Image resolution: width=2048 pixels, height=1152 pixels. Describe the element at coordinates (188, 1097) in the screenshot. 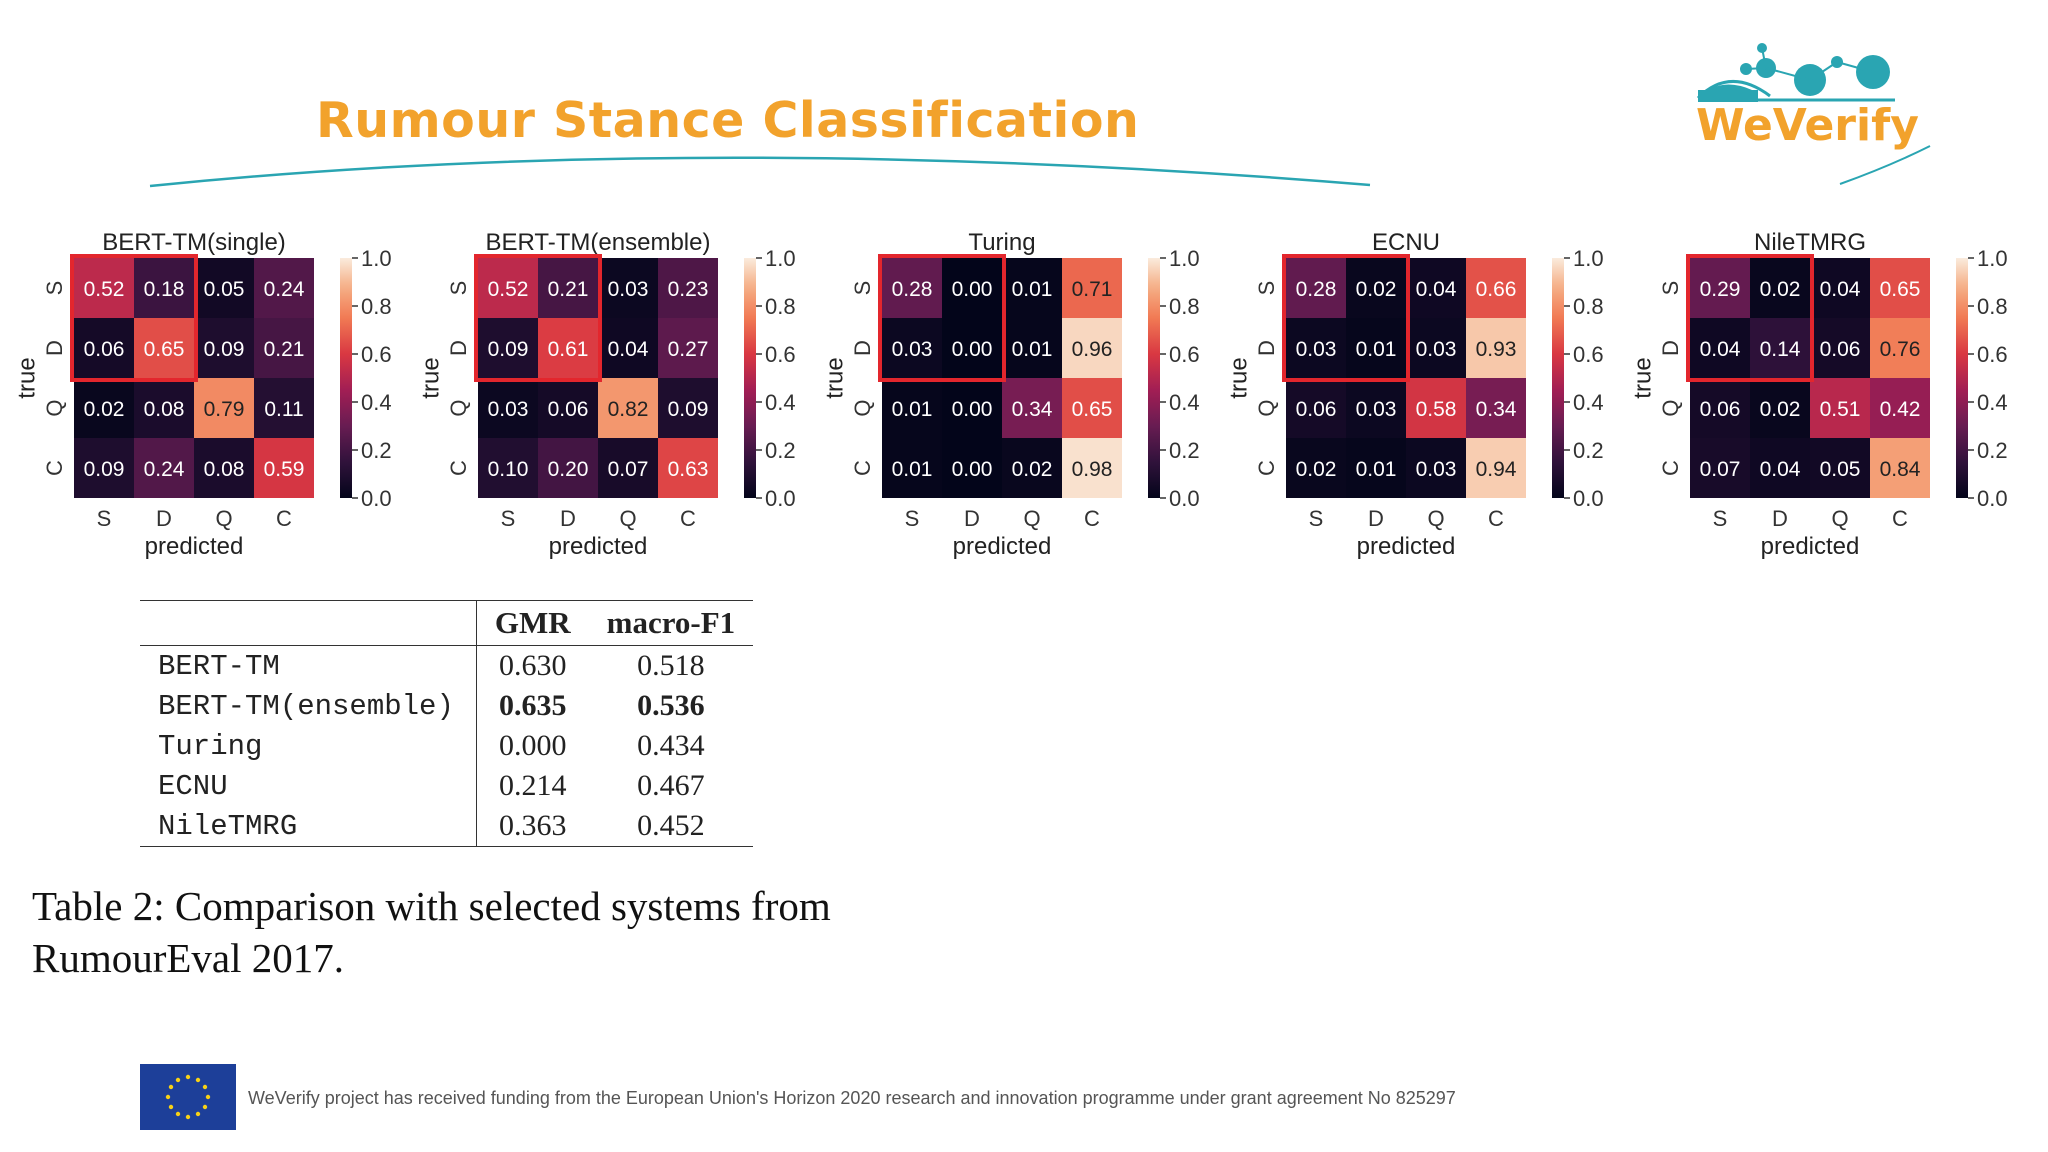

I see `eu-flag-icon` at that location.